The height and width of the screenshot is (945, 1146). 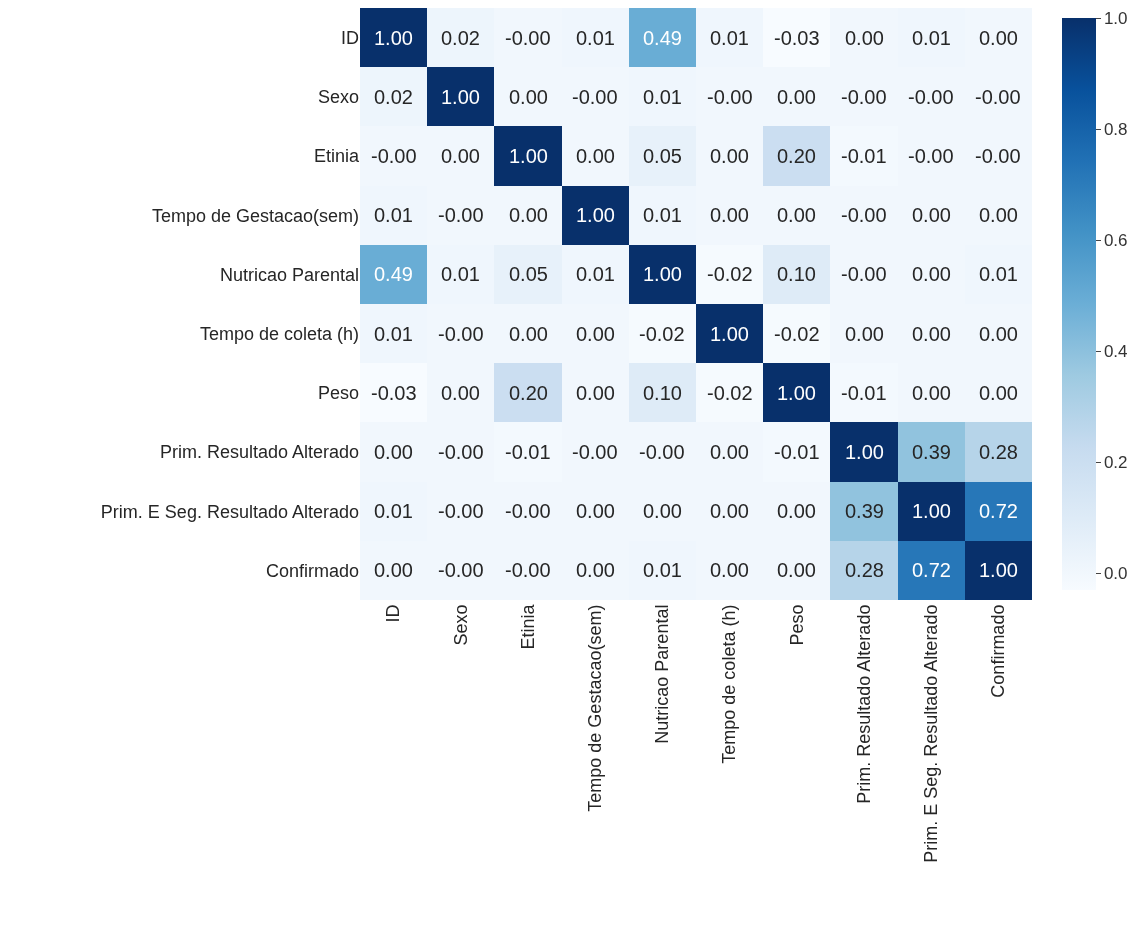 I want to click on y-tick-label: Confirmado, so click(x=312, y=570).